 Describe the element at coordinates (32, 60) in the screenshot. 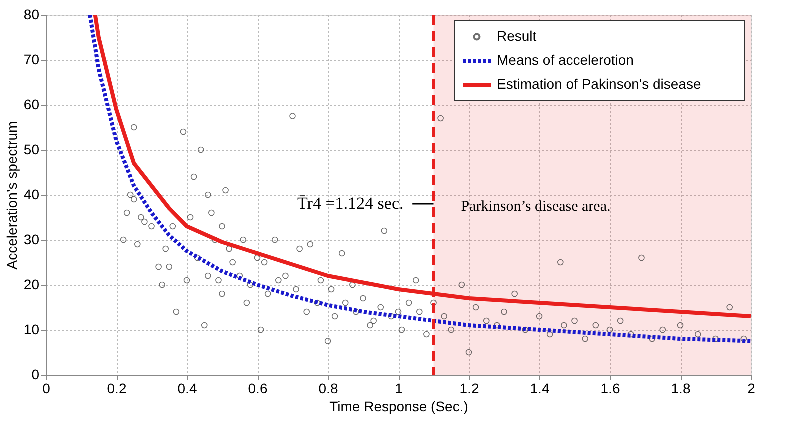

I see `y-tick-label: 70` at that location.